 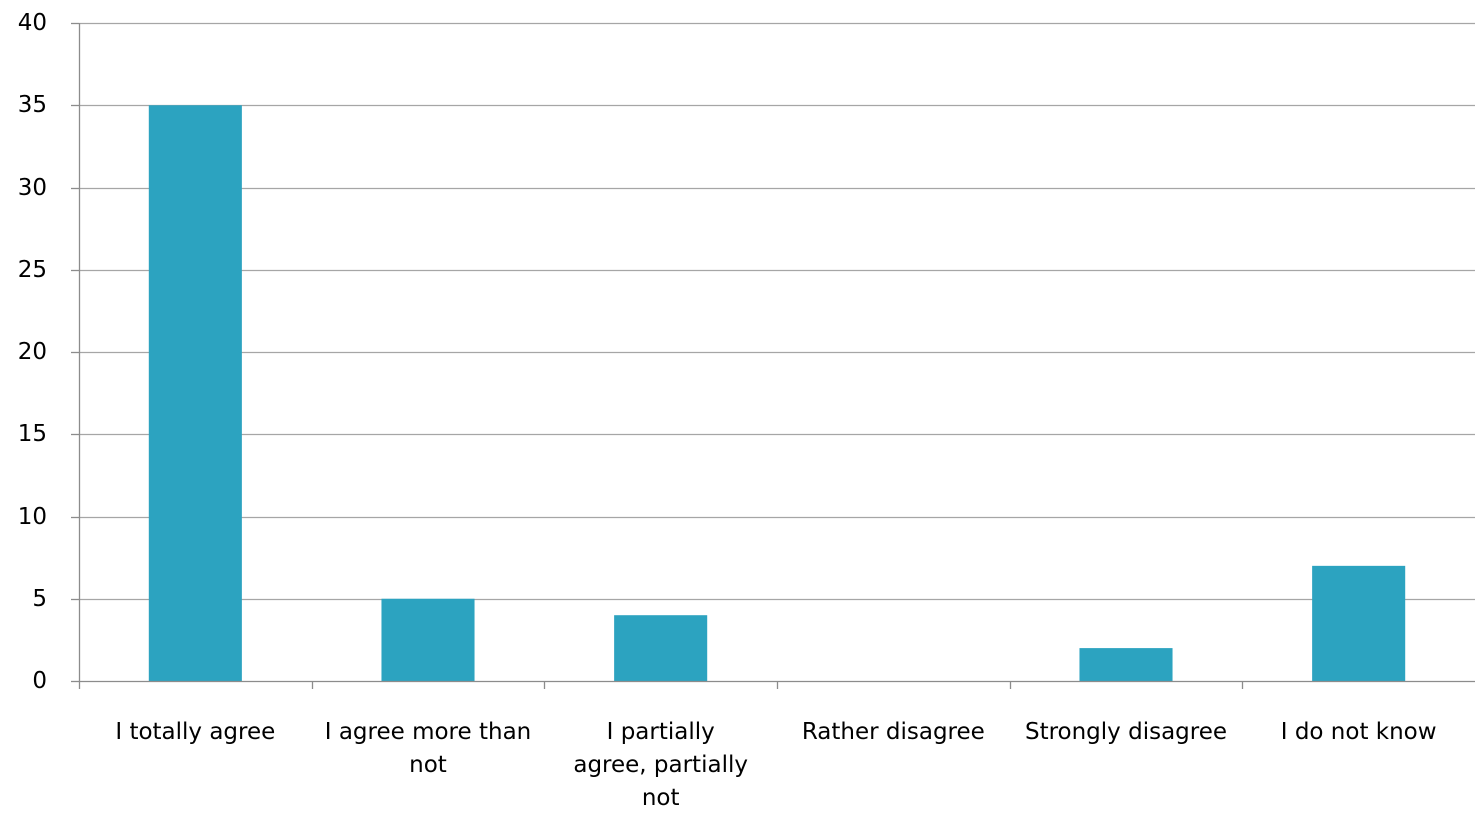 I want to click on y-tick-label: 0, so click(x=39, y=681).